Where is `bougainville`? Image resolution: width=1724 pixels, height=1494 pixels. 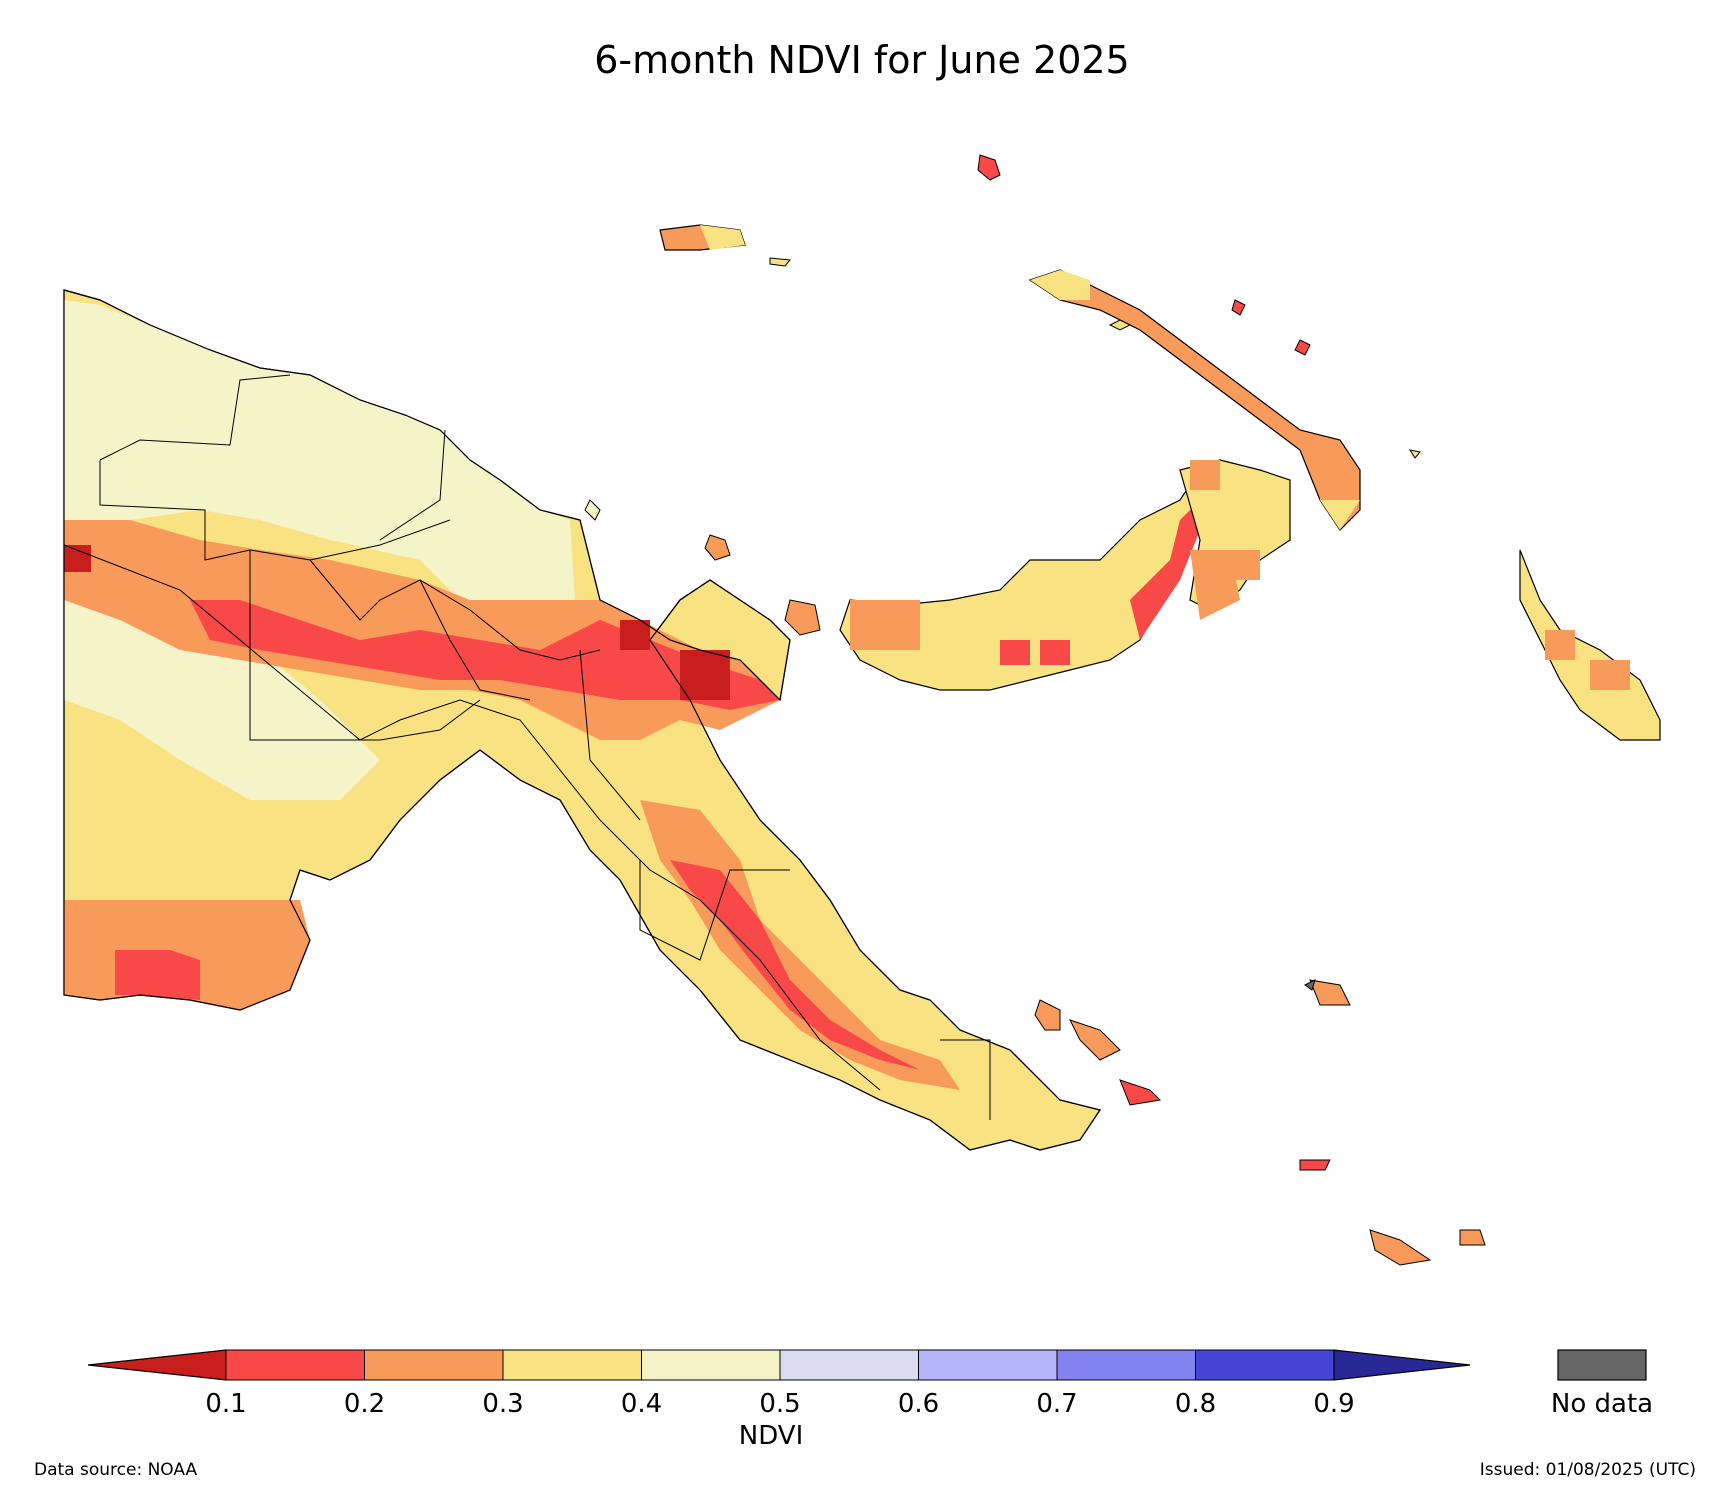
bougainville is located at coordinates (1590, 645).